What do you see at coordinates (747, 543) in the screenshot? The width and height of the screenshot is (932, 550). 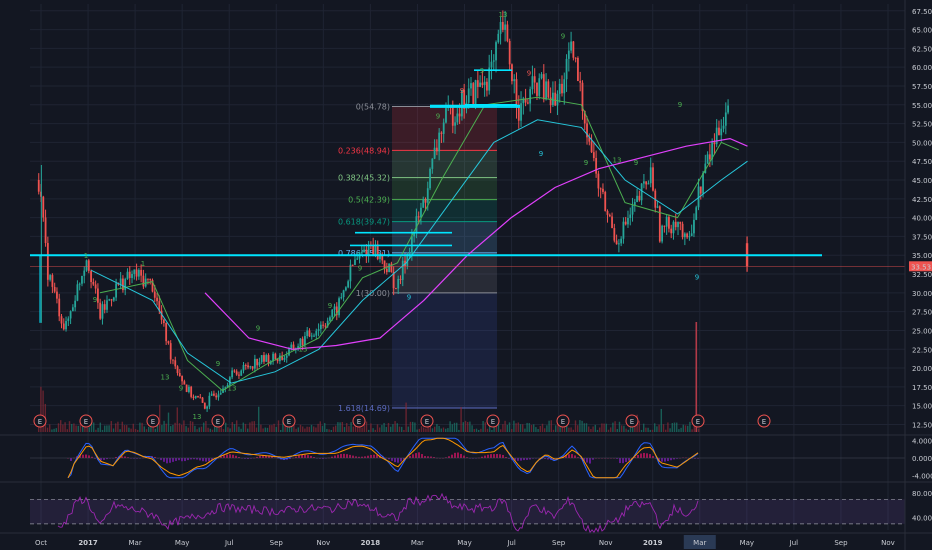 I see `time-axis-label: May` at bounding box center [747, 543].